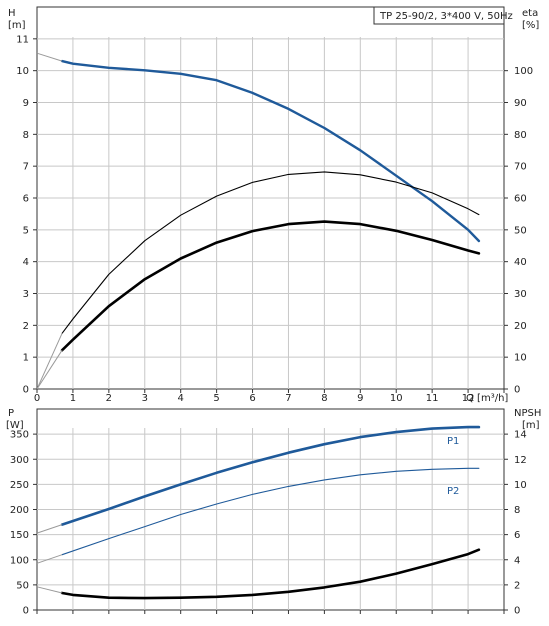 This screenshot has height=626, width=549. Describe the element at coordinates (216, 398) in the screenshot. I see `x-tick-label: 5` at that location.